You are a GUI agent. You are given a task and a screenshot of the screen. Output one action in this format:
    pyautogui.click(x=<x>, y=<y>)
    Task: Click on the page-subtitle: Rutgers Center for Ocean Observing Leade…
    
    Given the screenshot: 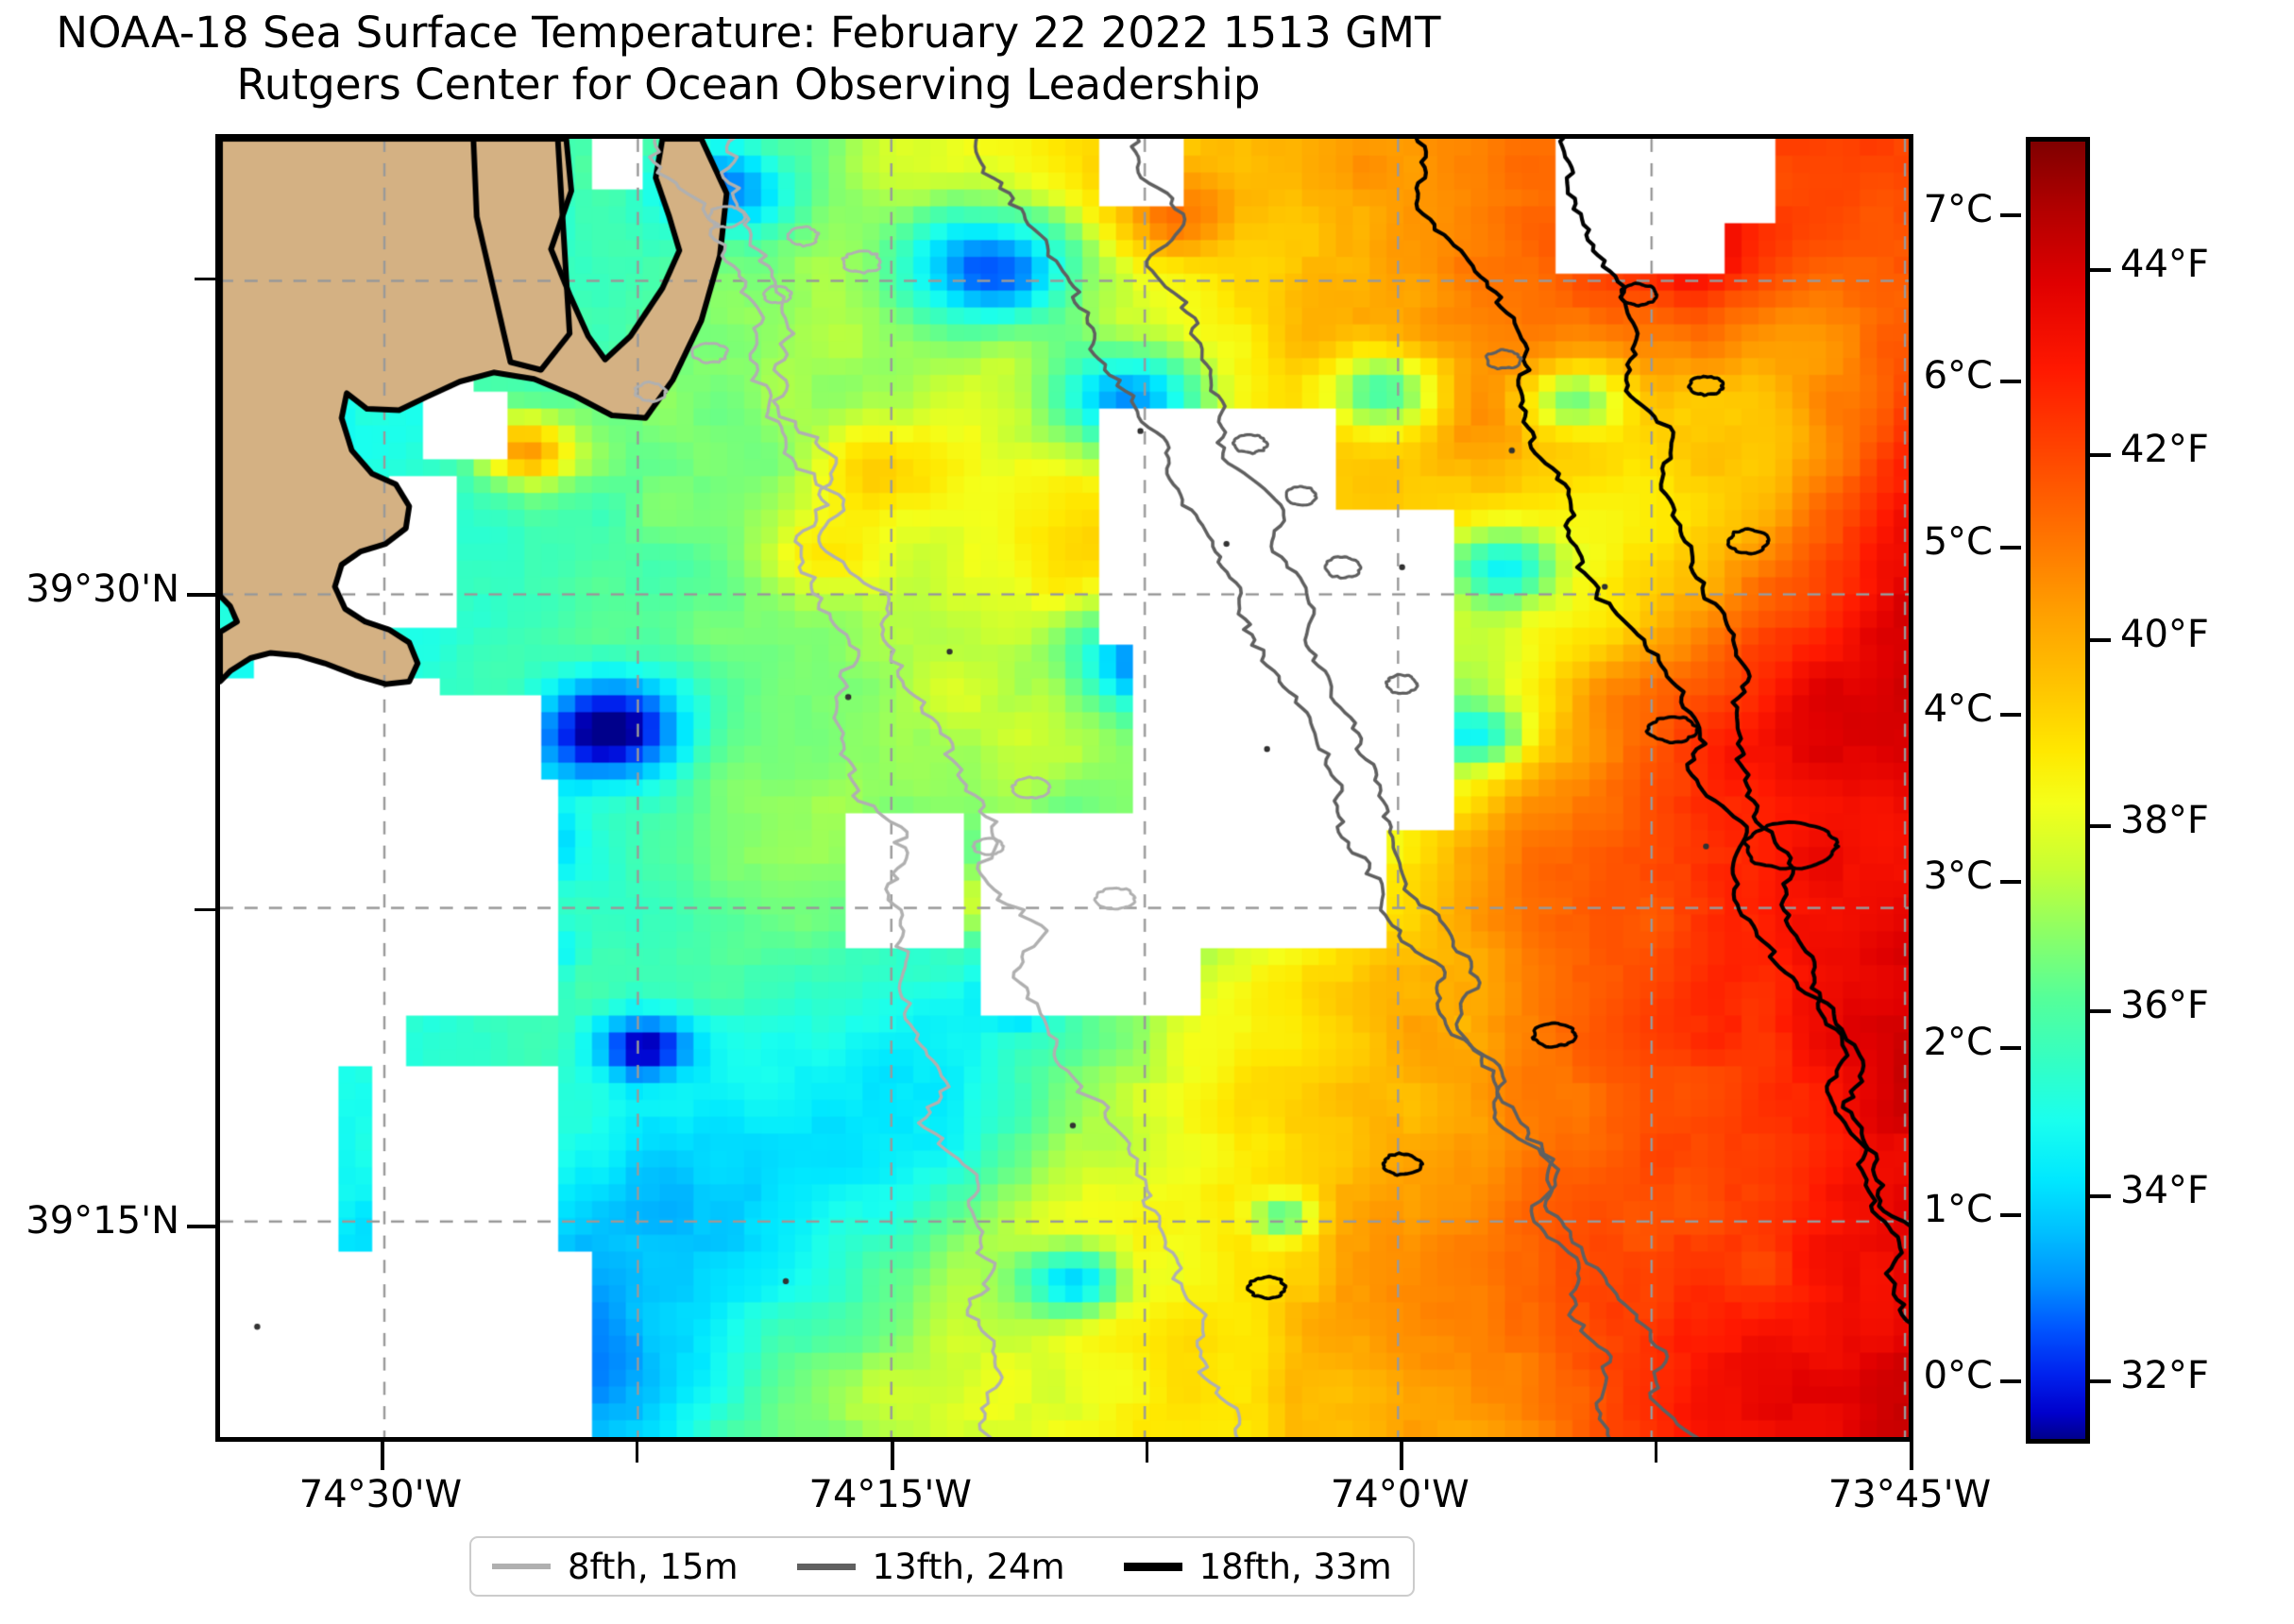 What is the action you would take?
    pyautogui.click(x=748, y=84)
    